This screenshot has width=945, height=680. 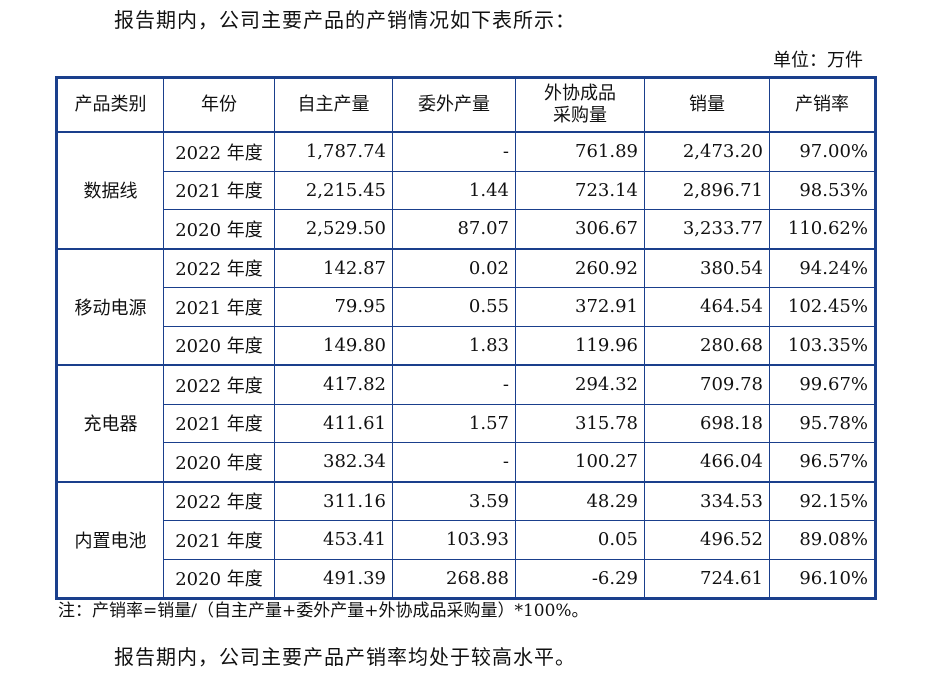 I want to click on sales-cell: 466.04, so click(x=707, y=462).